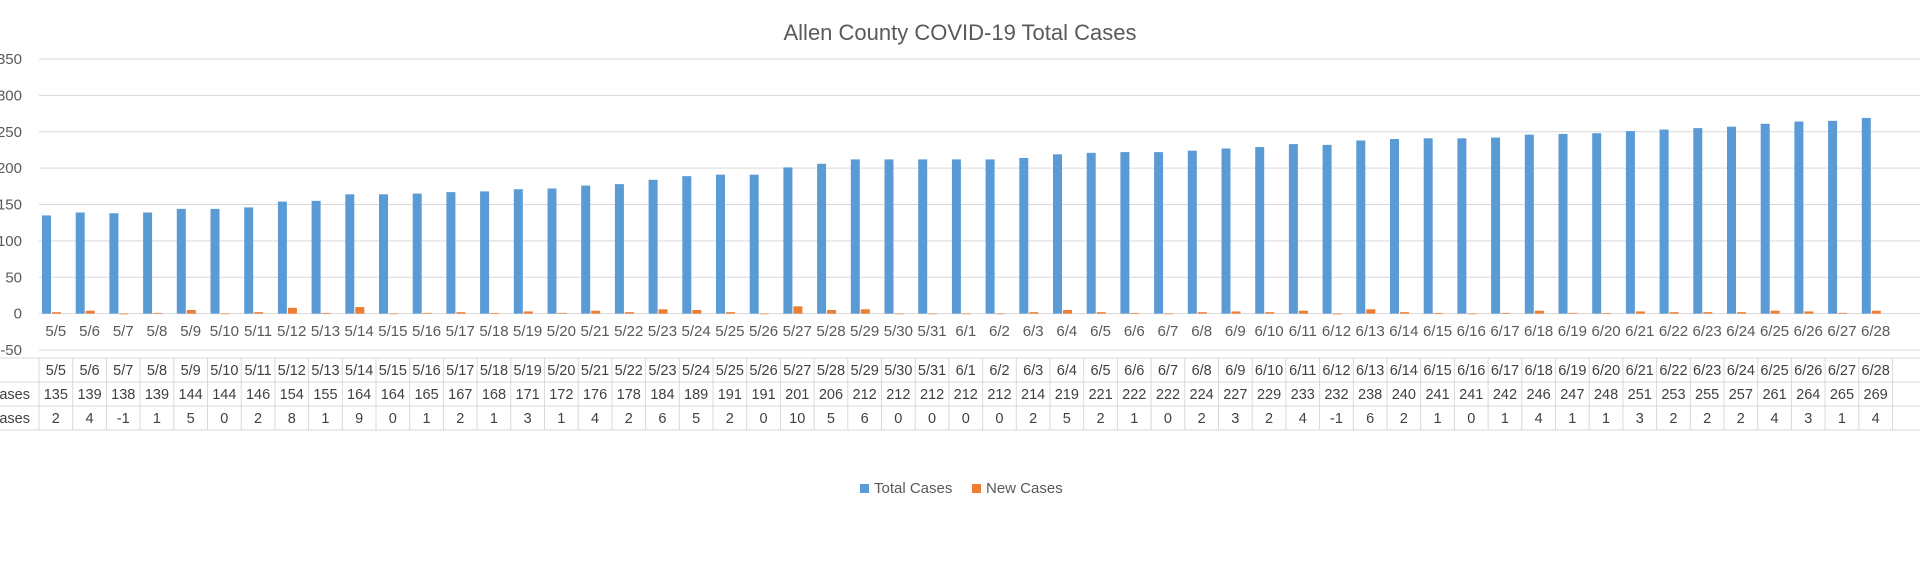 This screenshot has height=585, width=1920. What do you see at coordinates (1673, 395) in the screenshot?
I see `table-total-cell: 253` at bounding box center [1673, 395].